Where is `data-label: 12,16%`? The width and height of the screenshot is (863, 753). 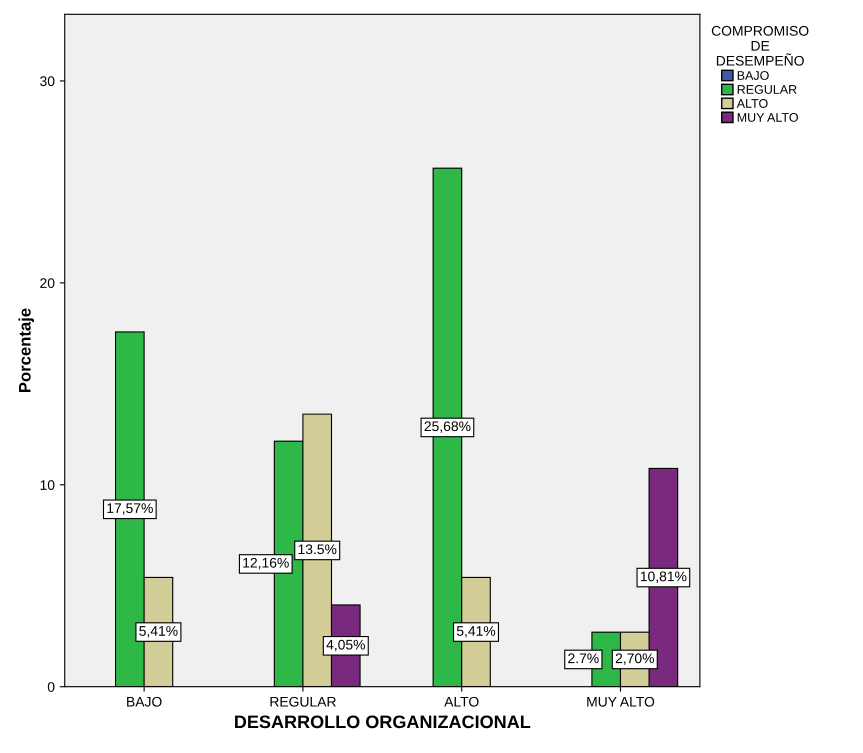 data-label: 12,16% is located at coordinates (266, 564).